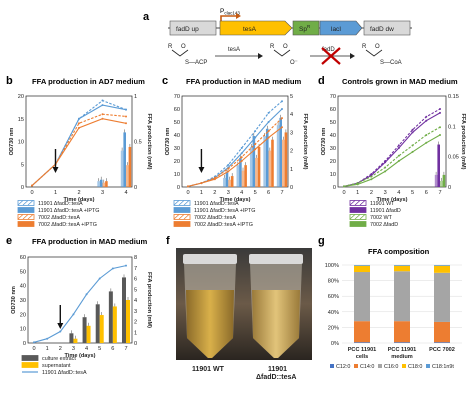  Describe the element at coordinates (31, 193) in the screenshot. I see `x-tick-label: 0` at that location.